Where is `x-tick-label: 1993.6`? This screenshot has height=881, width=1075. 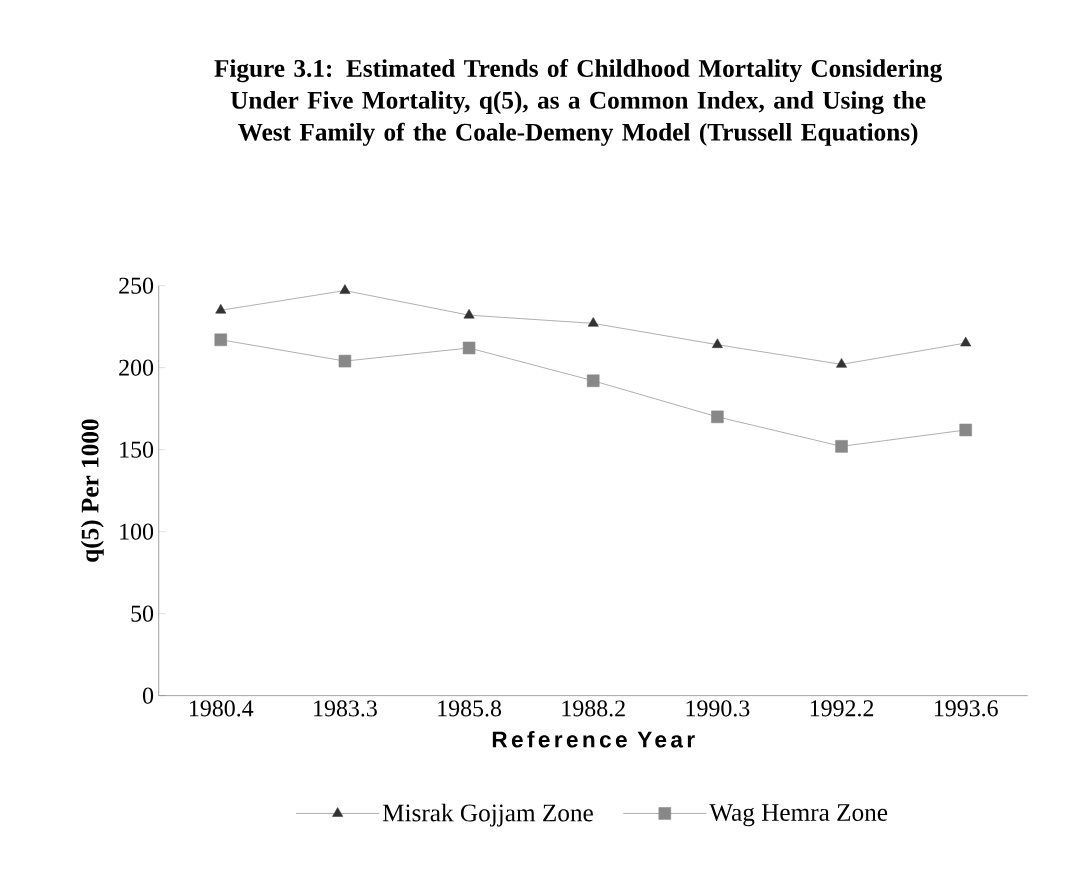
x-tick-label: 1993.6 is located at coordinates (966, 708).